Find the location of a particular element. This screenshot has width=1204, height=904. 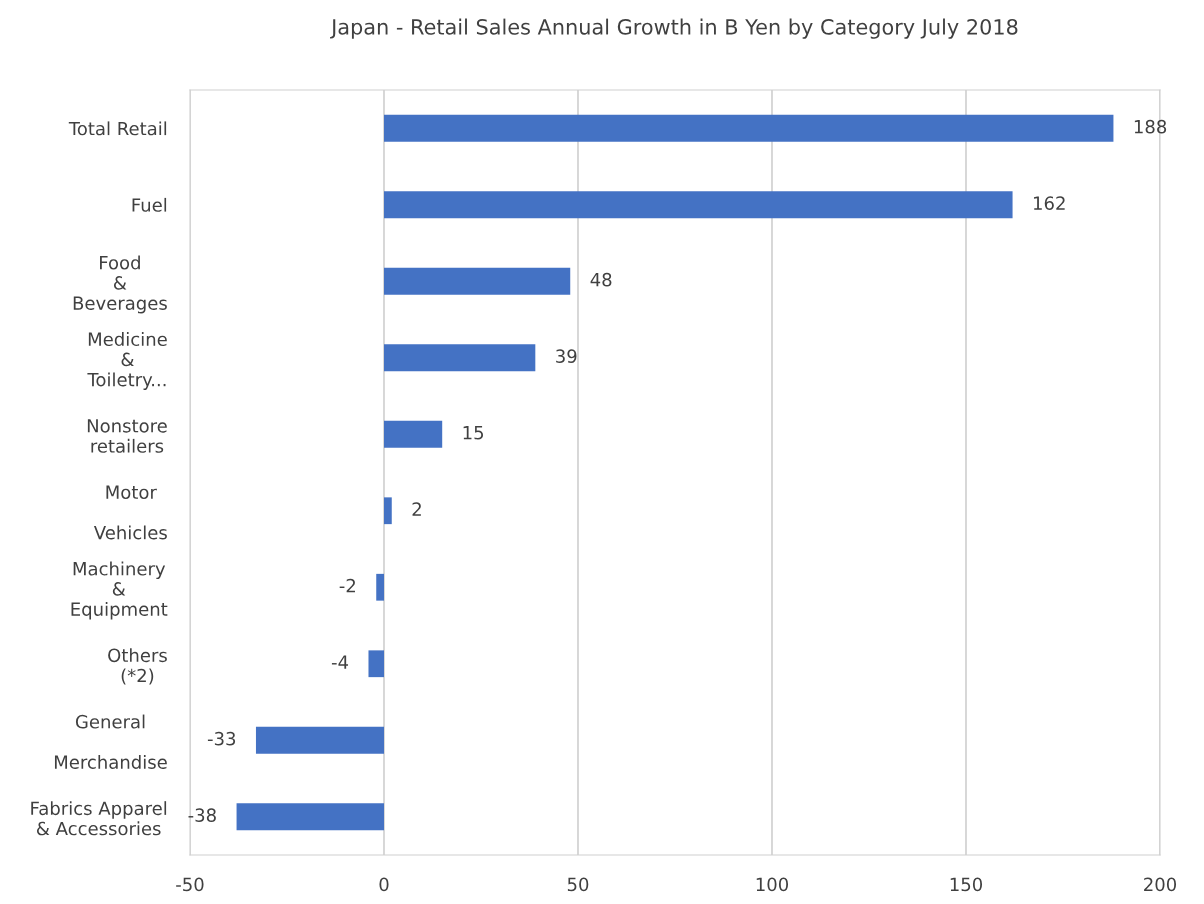

y-tick-label: Total Retail is located at coordinates (117, 128).